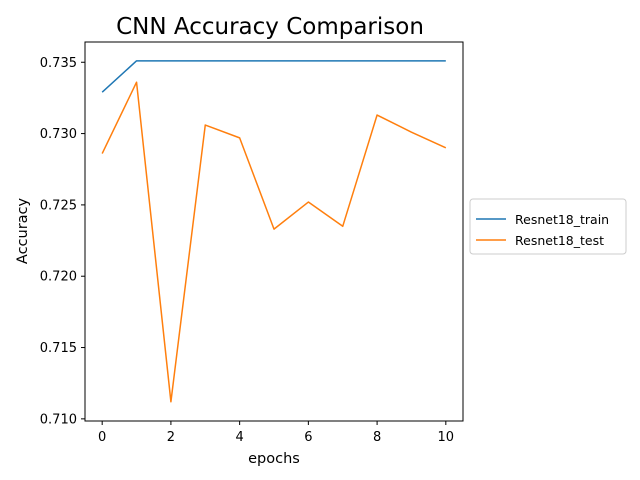 Image resolution: width=640 pixels, height=480 pixels. Describe the element at coordinates (446, 437) in the screenshot. I see `x-tick-label: 10` at that location.